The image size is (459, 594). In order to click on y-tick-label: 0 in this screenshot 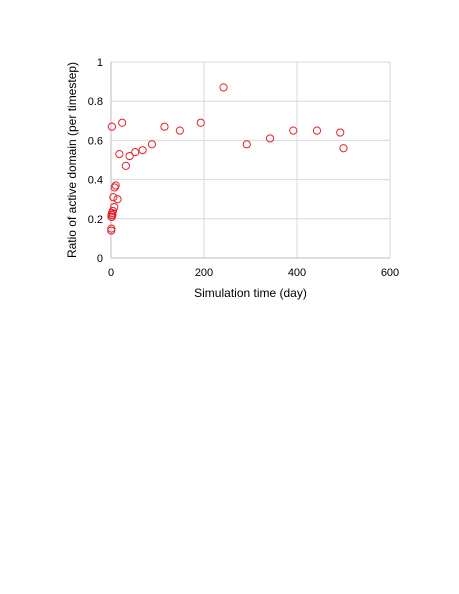, I will do `click(100, 259)`.